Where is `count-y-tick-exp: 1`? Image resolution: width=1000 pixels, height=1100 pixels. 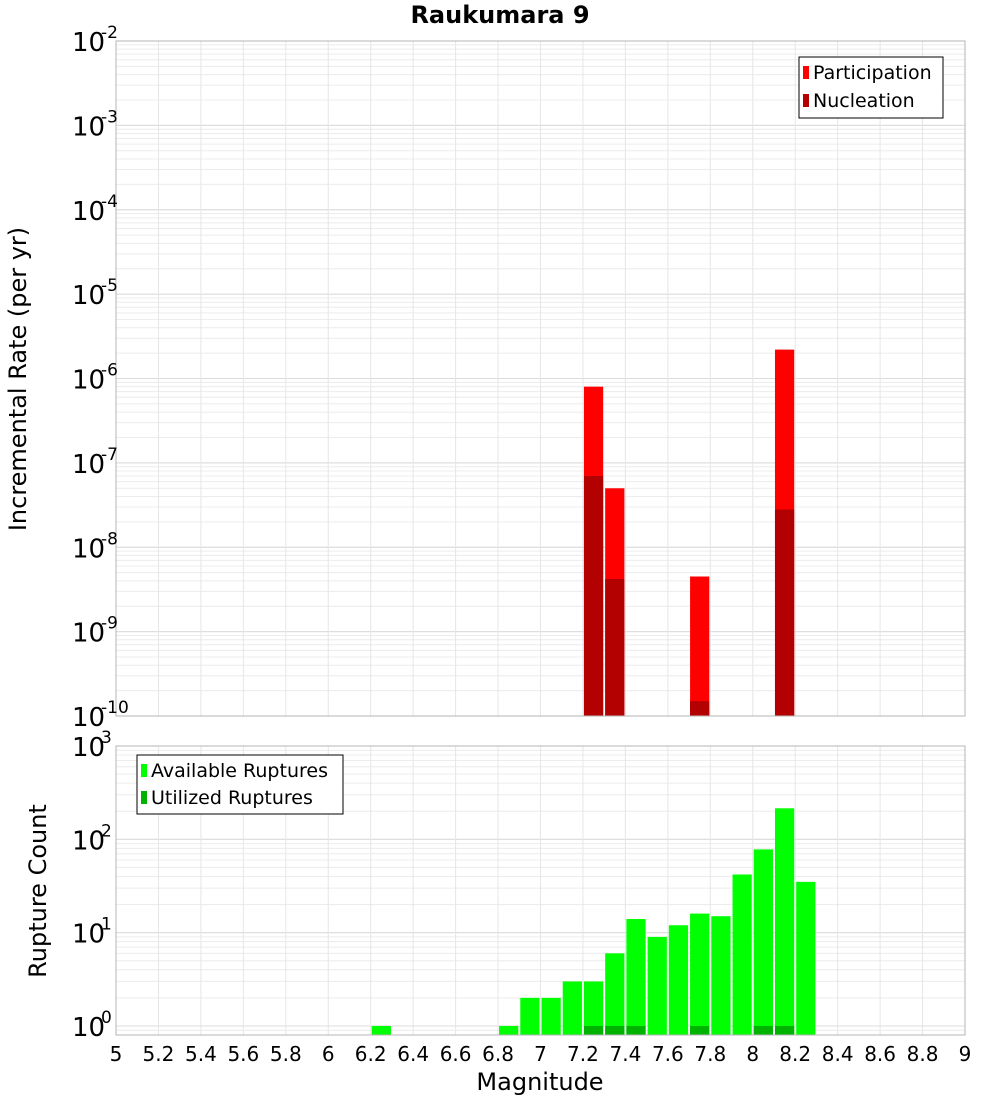
count-y-tick-exp: 1 is located at coordinates (106, 925).